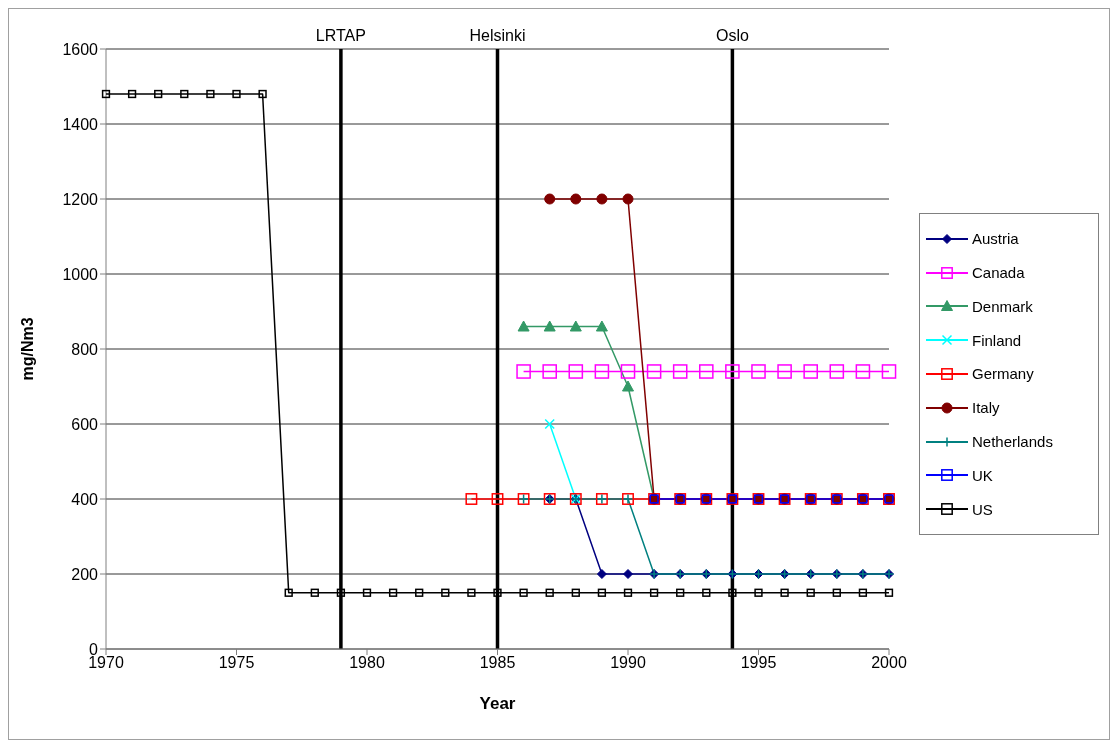 This screenshot has height=749, width=1118. What do you see at coordinates (1002, 306) in the screenshot?
I see `legend-label: Denmark` at bounding box center [1002, 306].